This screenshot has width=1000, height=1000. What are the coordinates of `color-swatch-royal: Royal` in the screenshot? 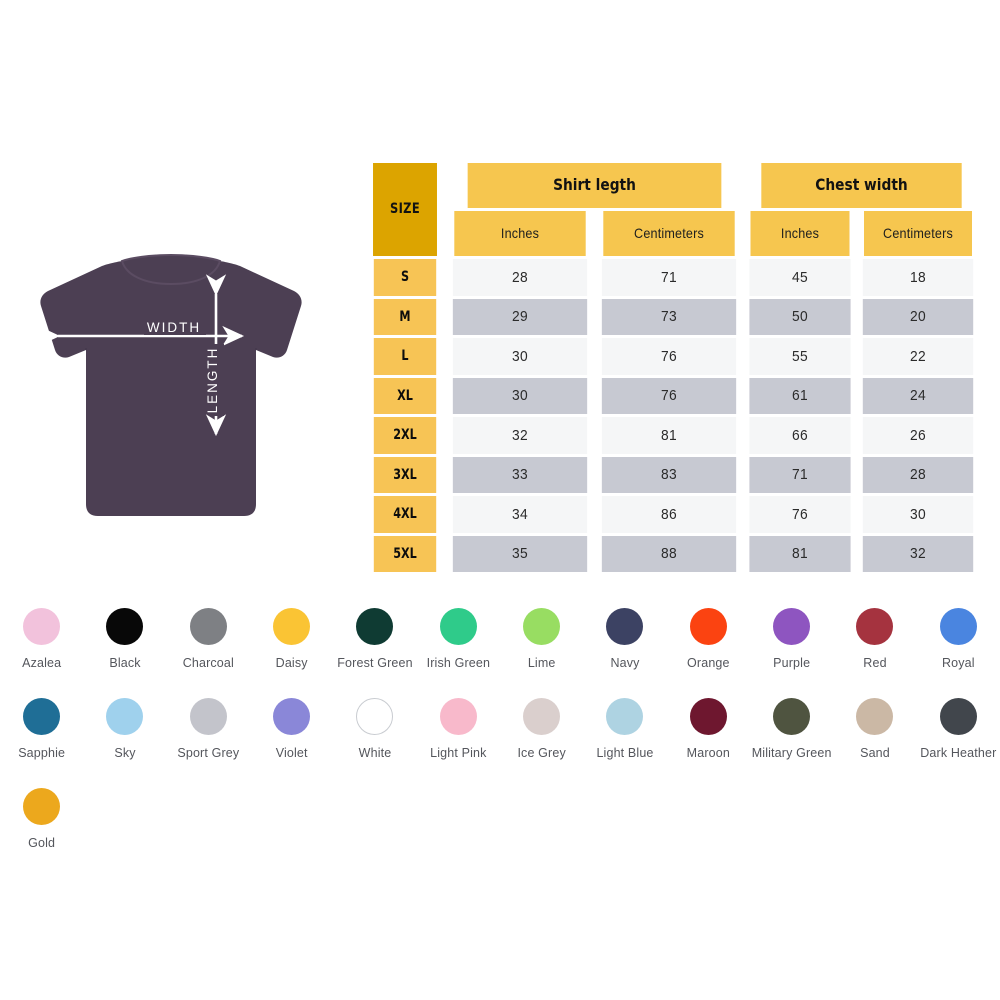 It's located at (958, 639).